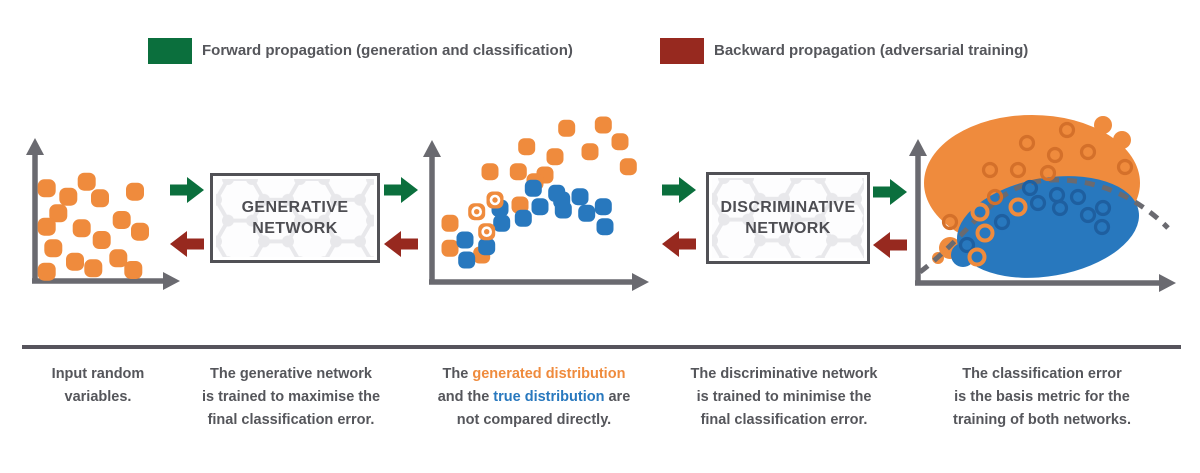 Image resolution: width=1200 pixels, height=473 pixels. What do you see at coordinates (98, 385) in the screenshot?
I see `caption-input-variables: Input random variables.` at bounding box center [98, 385].